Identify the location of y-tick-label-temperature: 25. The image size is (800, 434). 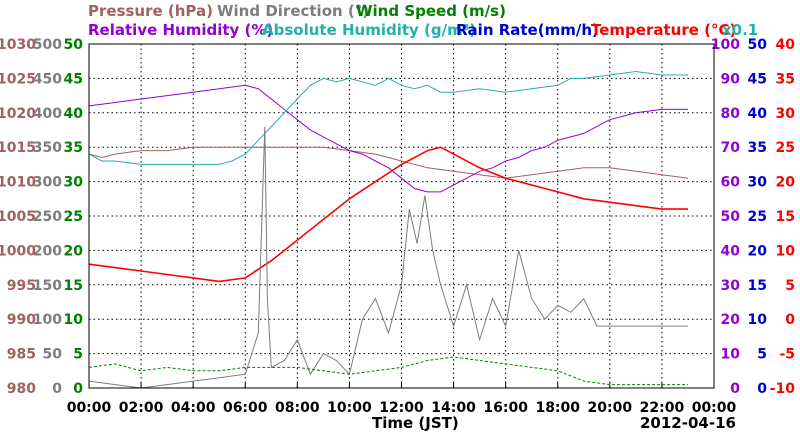
(785, 148).